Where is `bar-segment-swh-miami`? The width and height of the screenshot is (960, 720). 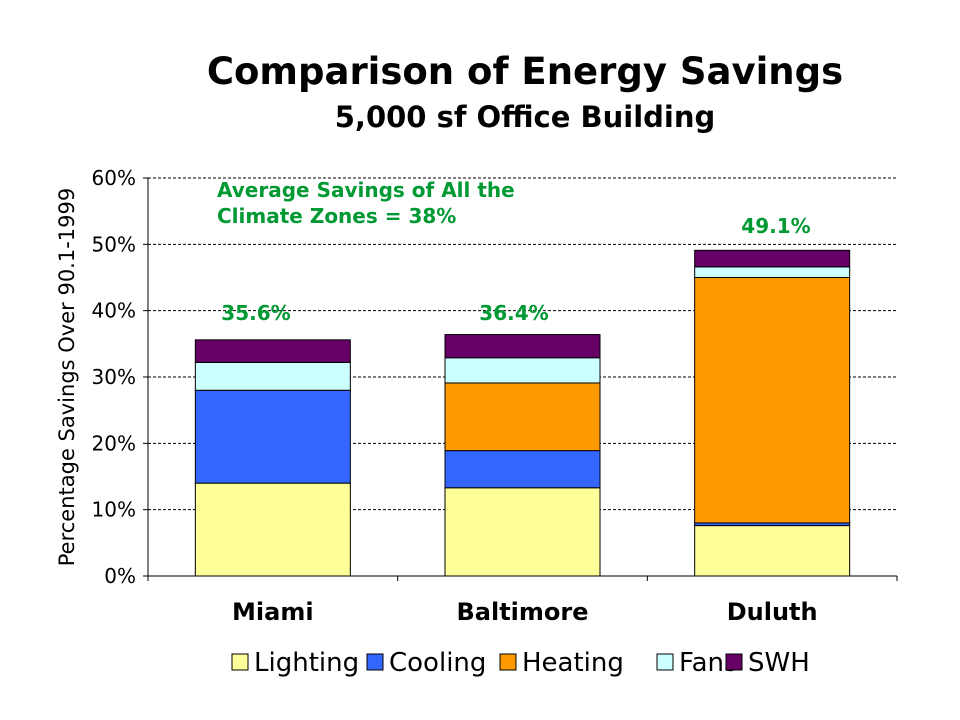
bar-segment-swh-miami is located at coordinates (272, 351).